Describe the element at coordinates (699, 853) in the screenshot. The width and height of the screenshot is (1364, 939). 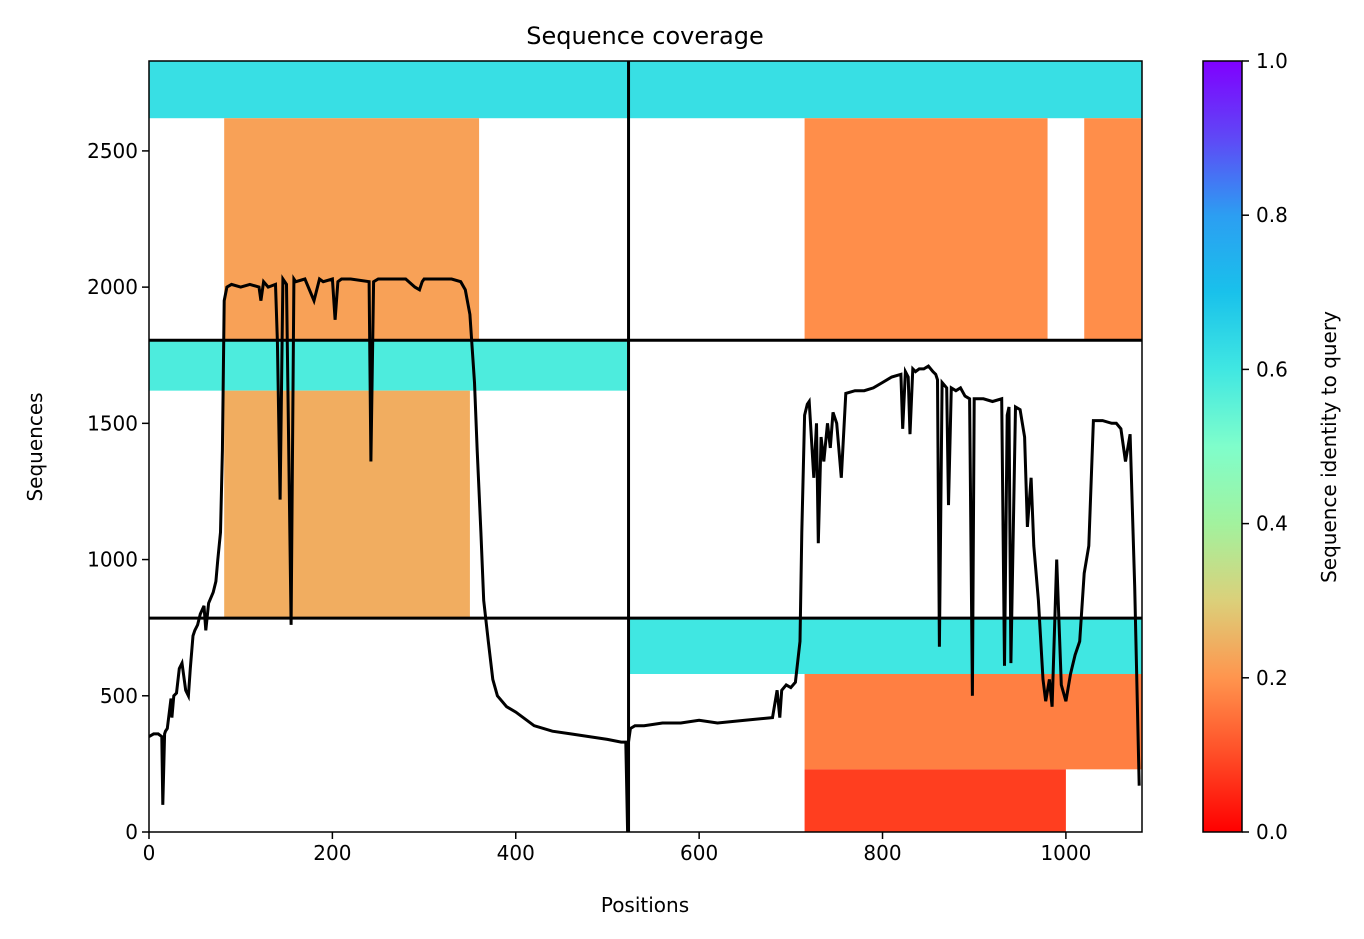
I see `x-tick-label: 600` at that location.